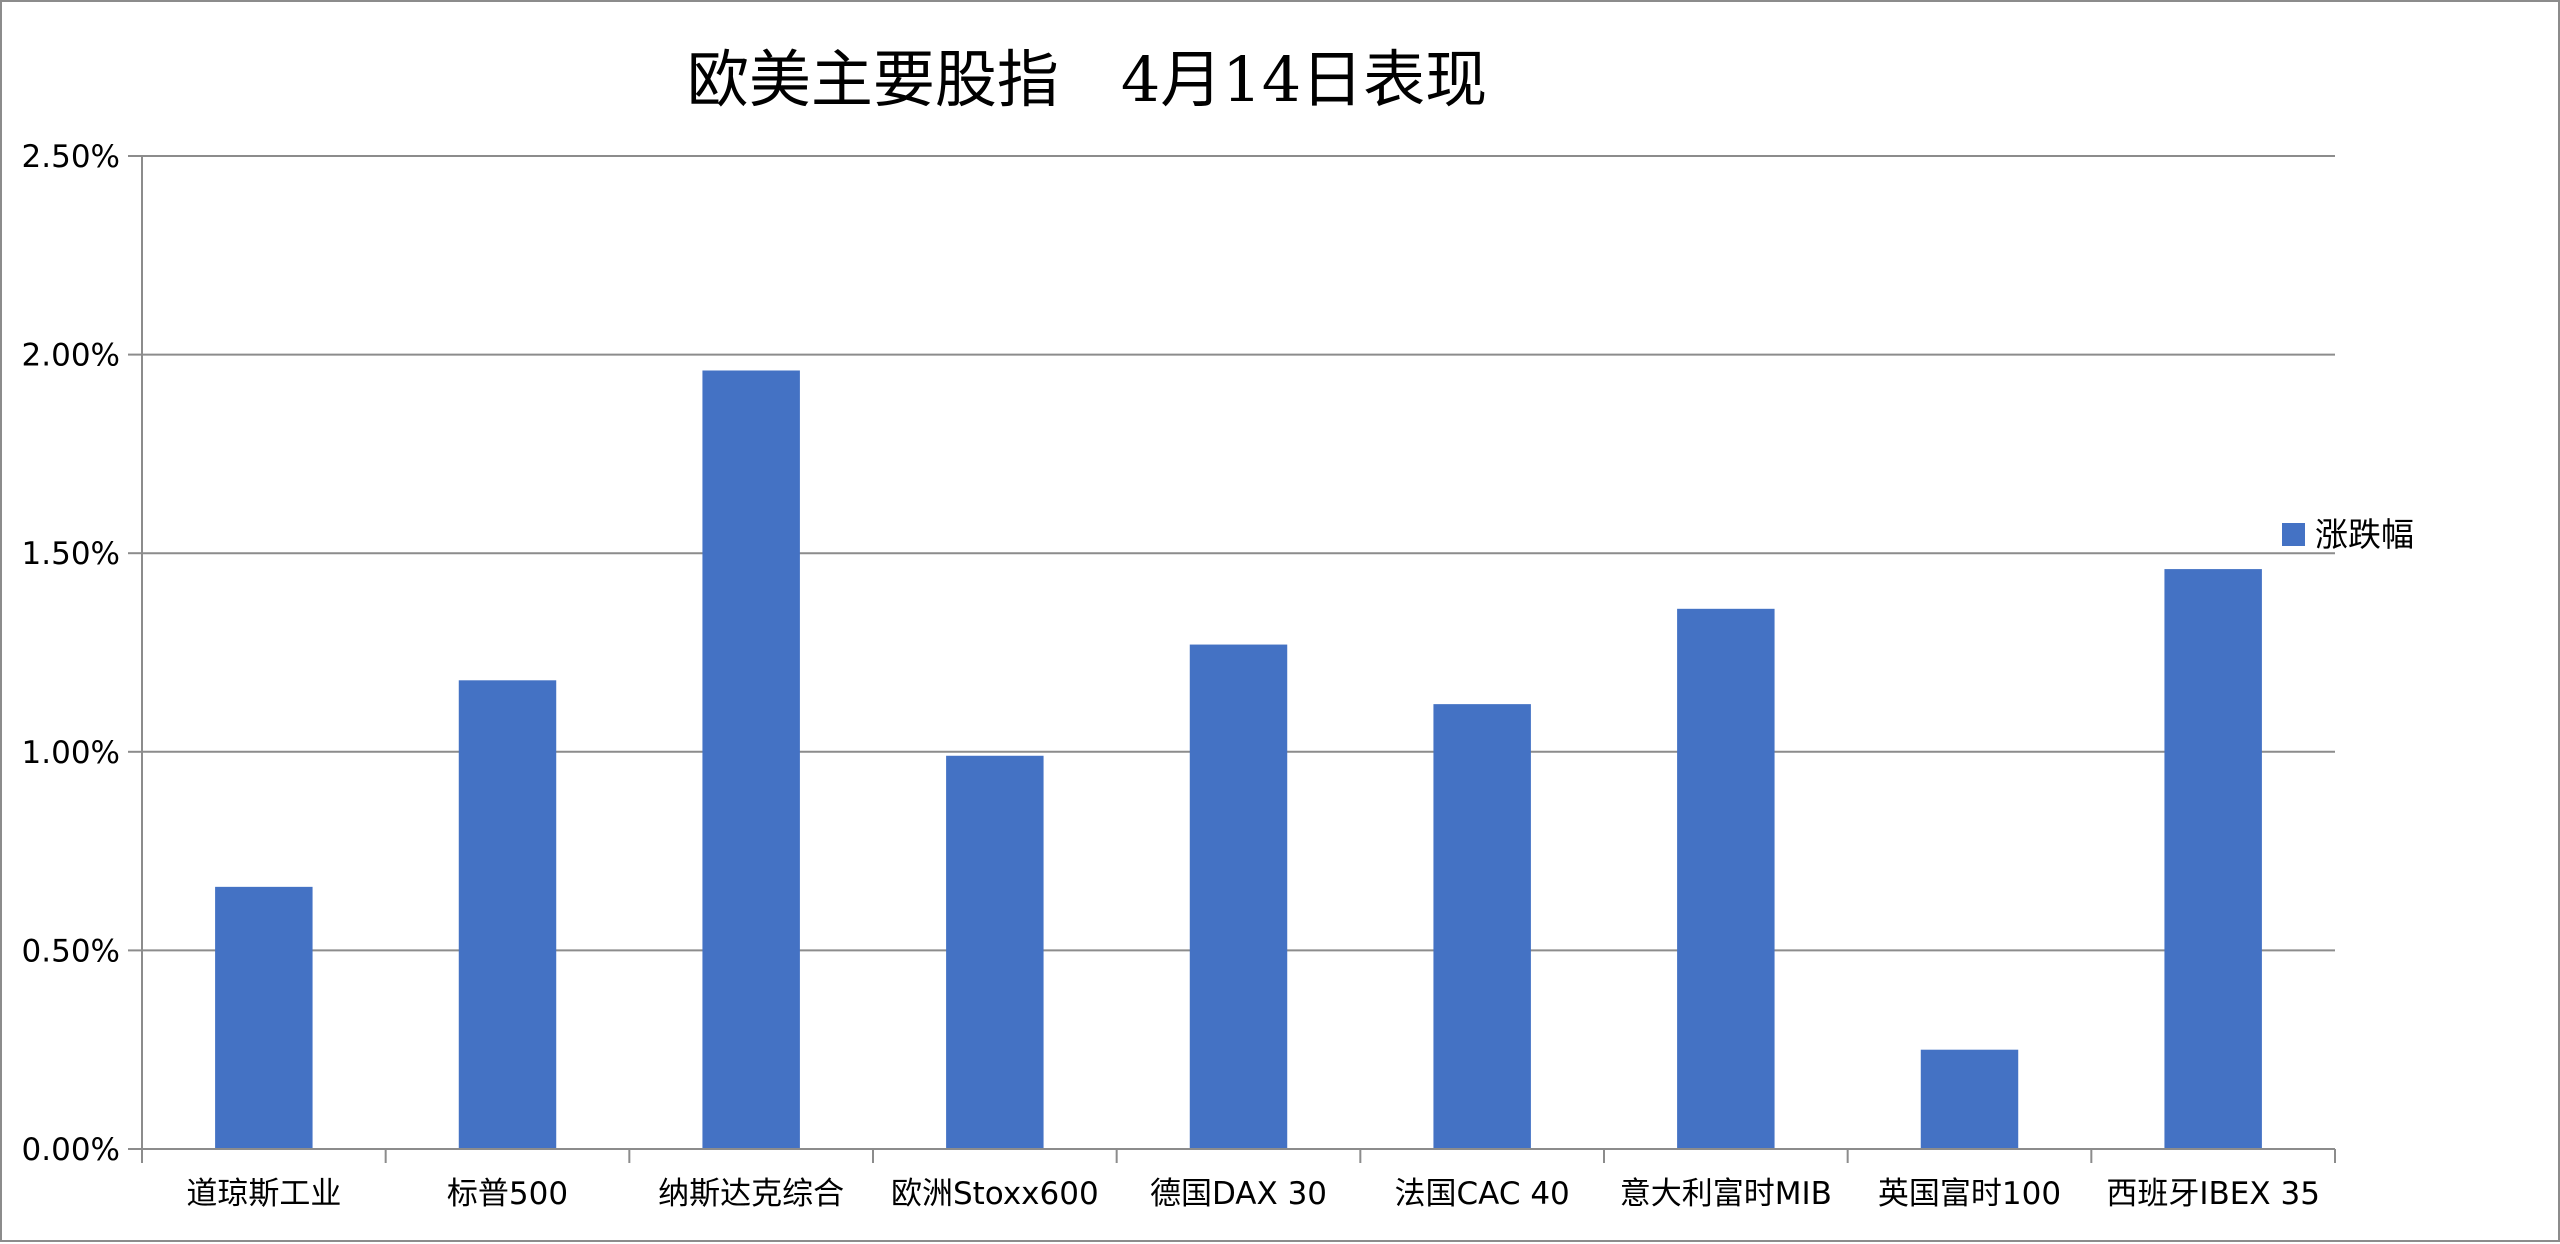 The width and height of the screenshot is (2560, 1244). Describe the element at coordinates (751, 1194) in the screenshot. I see `x-tick-label: 纳斯达克综合` at that location.